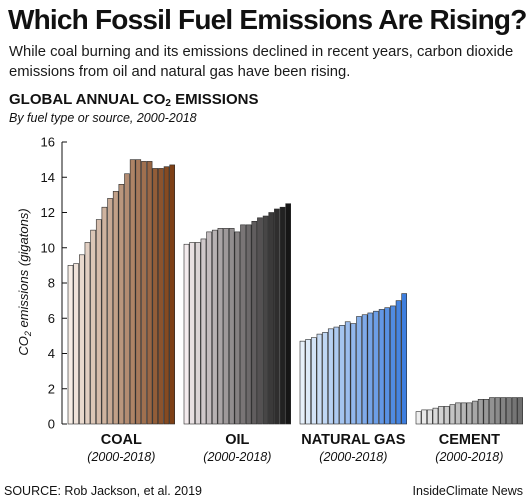 The width and height of the screenshot is (529, 502). I want to click on y-tick-label: 6, so click(51, 318).